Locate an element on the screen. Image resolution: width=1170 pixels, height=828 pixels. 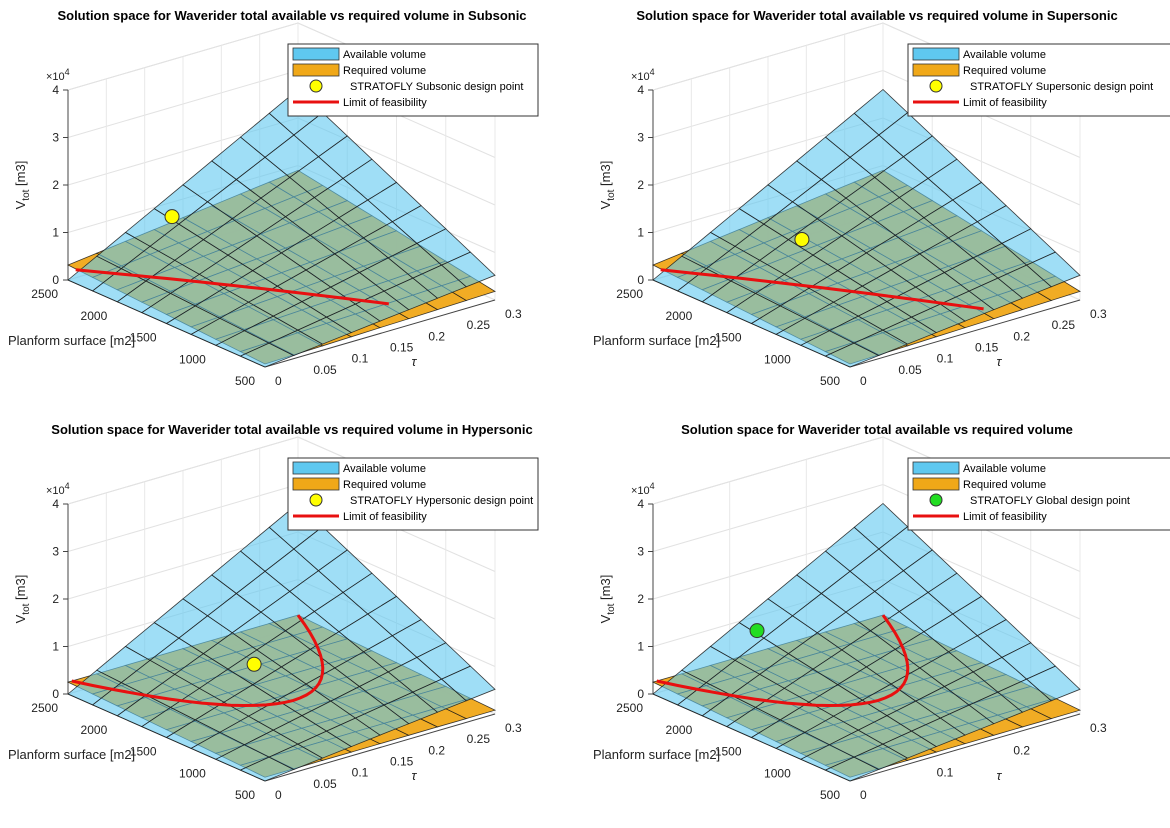
legend-entry: STRATOFLY Supersonic design point is located at coordinates (1061, 87).